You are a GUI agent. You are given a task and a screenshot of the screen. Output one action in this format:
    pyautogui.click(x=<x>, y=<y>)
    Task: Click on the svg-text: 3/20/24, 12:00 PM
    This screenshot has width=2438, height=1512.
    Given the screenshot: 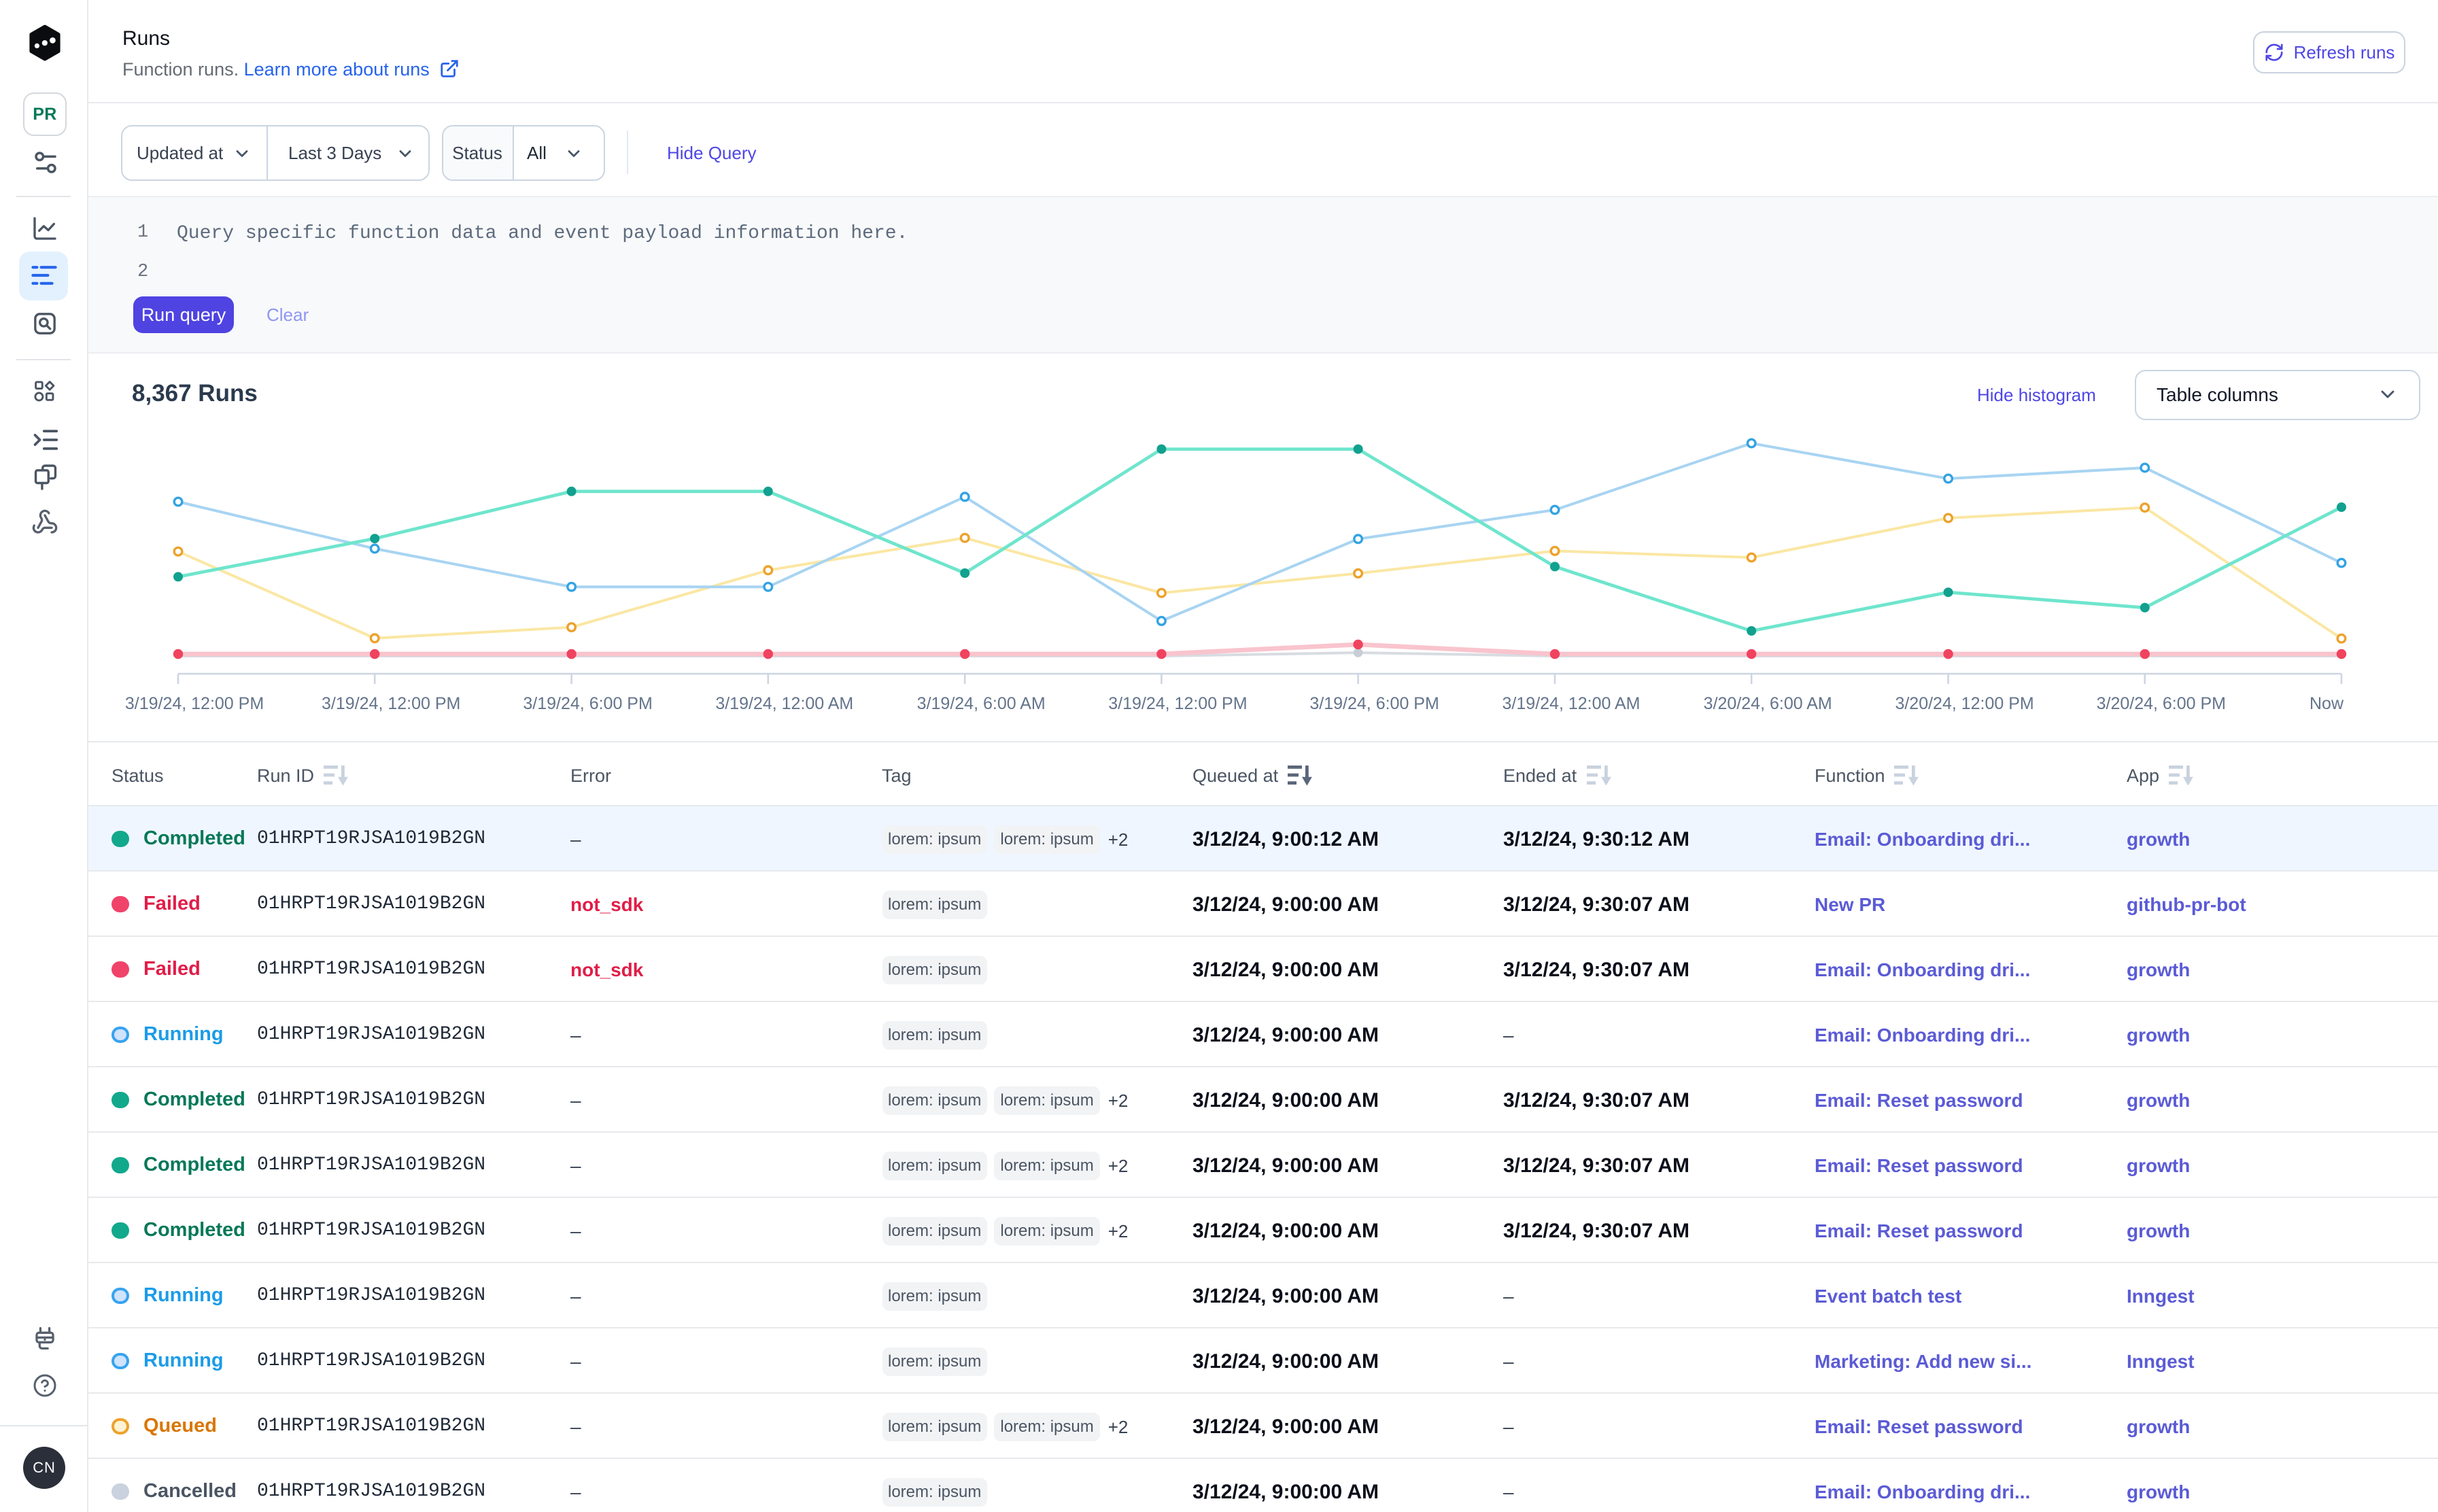 What is the action you would take?
    pyautogui.click(x=1964, y=703)
    